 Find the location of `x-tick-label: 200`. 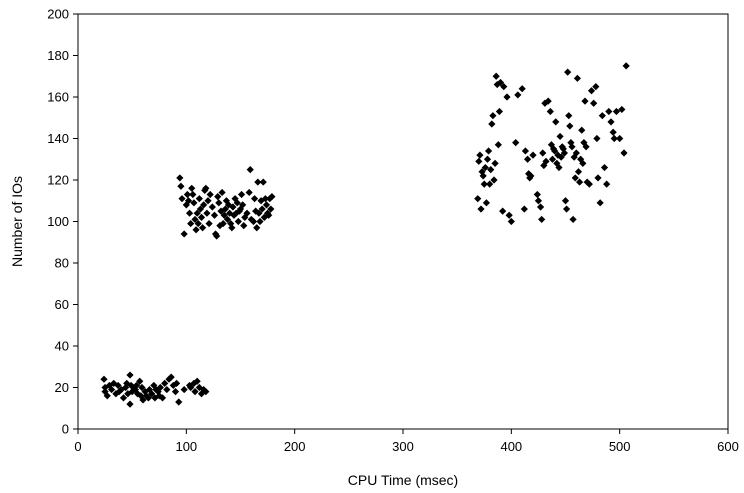

x-tick-label: 200 is located at coordinates (295, 446).